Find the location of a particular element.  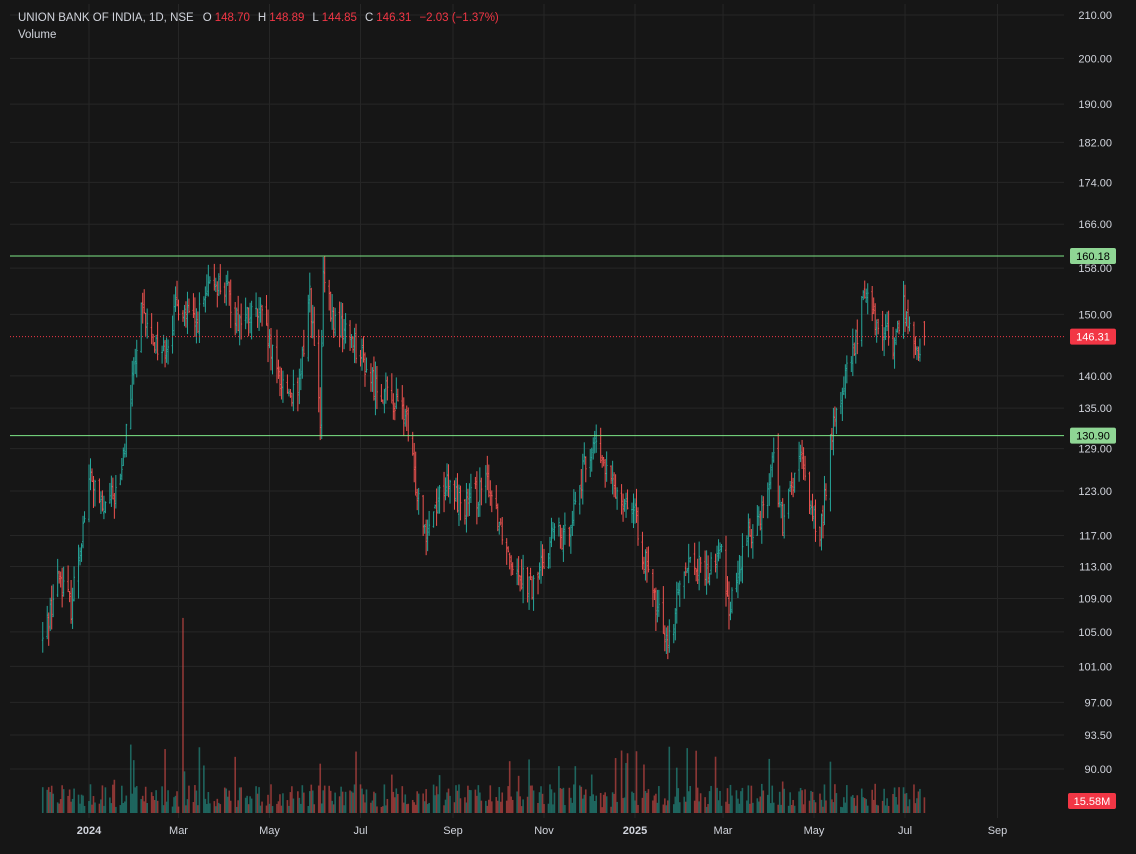

price-tick-label: 123.00 is located at coordinates (1095, 492).